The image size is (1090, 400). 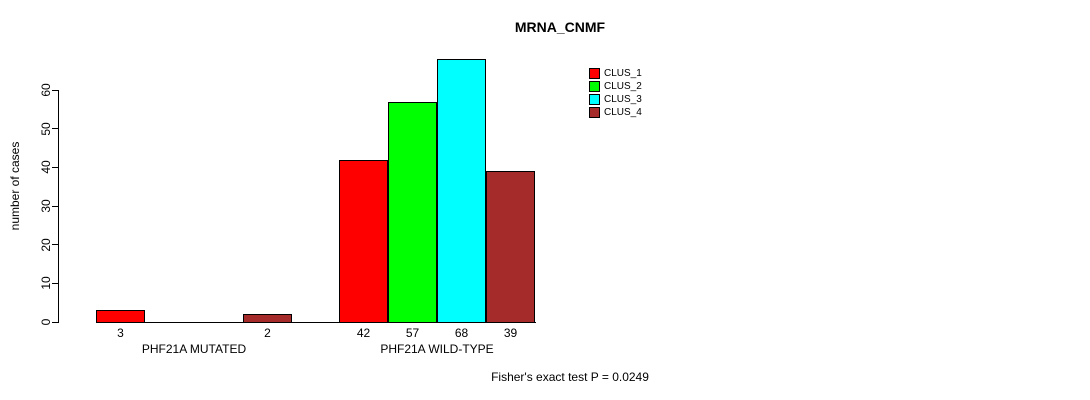 I want to click on legend-label: CLUS_2, so click(x=623, y=86).